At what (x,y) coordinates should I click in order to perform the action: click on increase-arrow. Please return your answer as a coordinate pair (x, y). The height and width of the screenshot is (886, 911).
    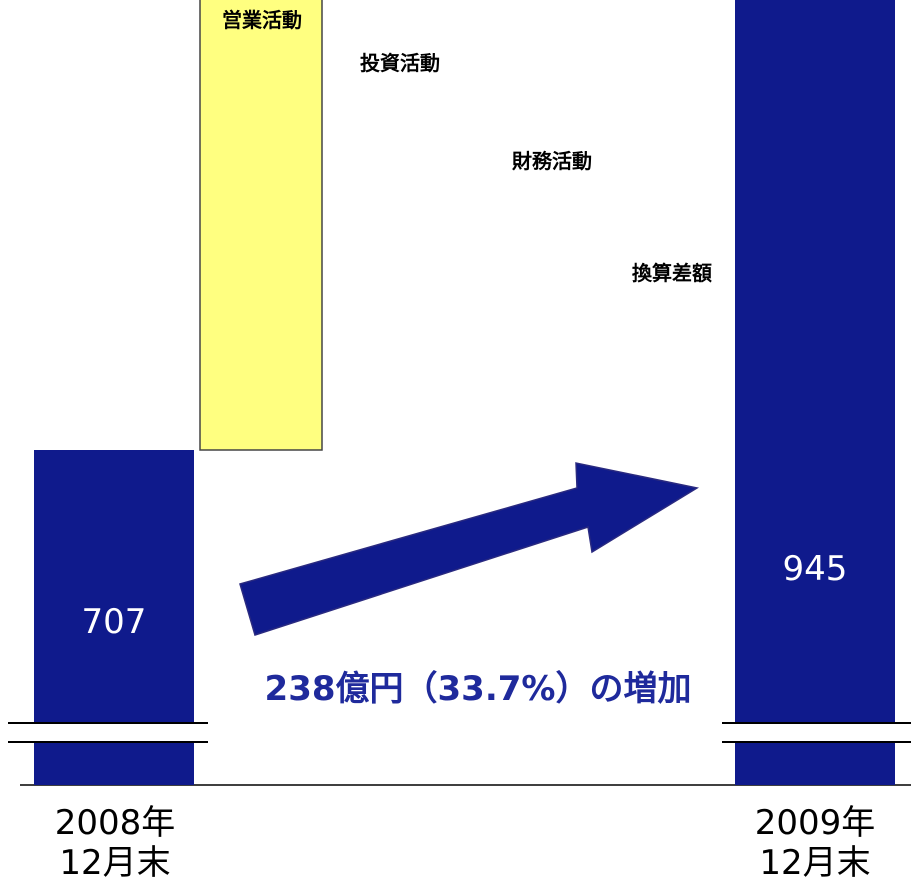
    Looking at the image, I should click on (469, 549).